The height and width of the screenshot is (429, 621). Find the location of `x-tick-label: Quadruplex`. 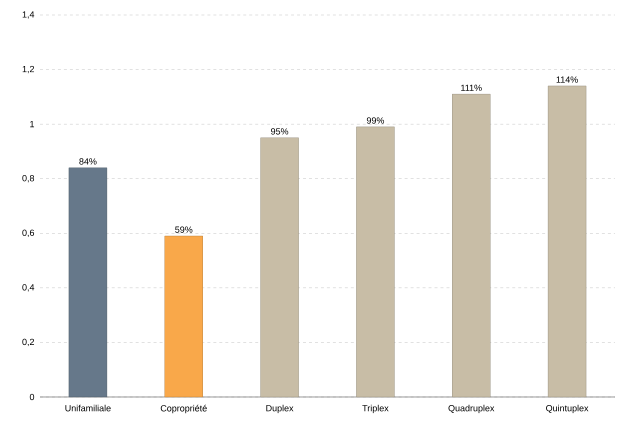

x-tick-label: Quadruplex is located at coordinates (471, 409).